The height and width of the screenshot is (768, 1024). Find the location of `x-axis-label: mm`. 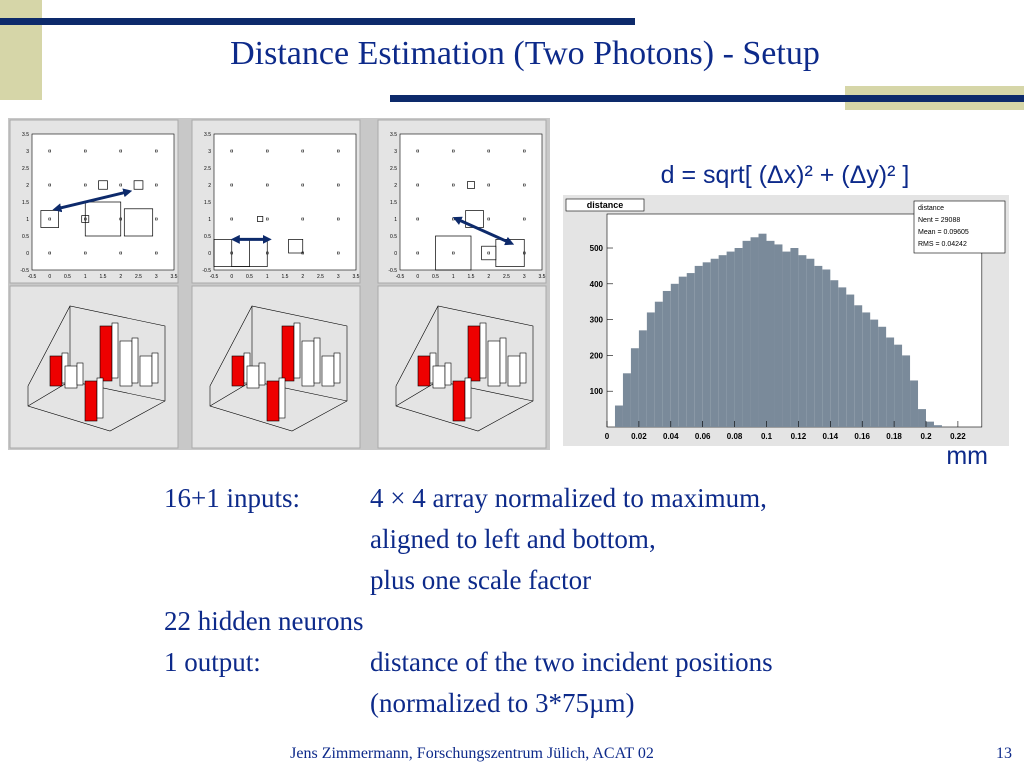

x-axis-label: mm is located at coordinates (967, 456).